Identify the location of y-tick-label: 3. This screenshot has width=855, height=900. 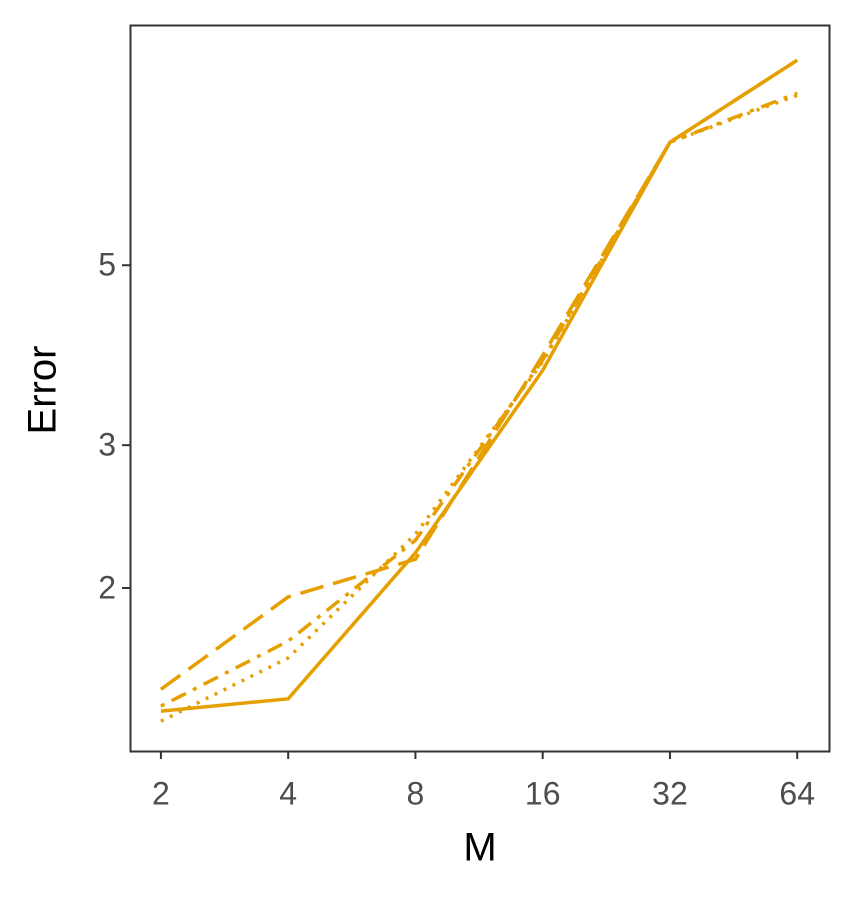
(107, 445).